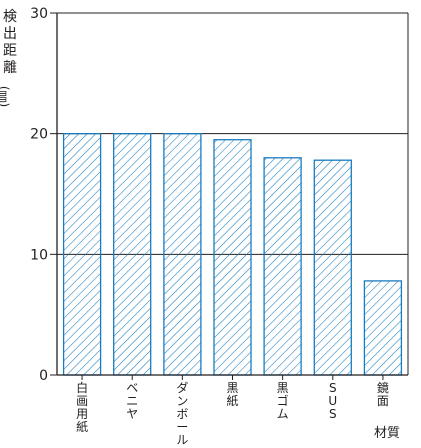  I want to click on x-tick-label: 黒紙, so click(232, 394).